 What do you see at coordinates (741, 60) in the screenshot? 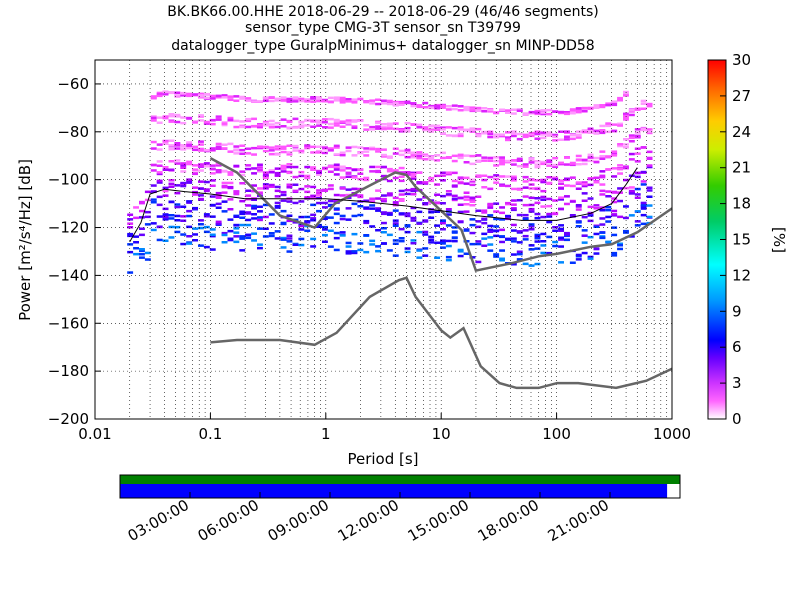
I see `colorbar-tick-label: 30` at bounding box center [741, 60].